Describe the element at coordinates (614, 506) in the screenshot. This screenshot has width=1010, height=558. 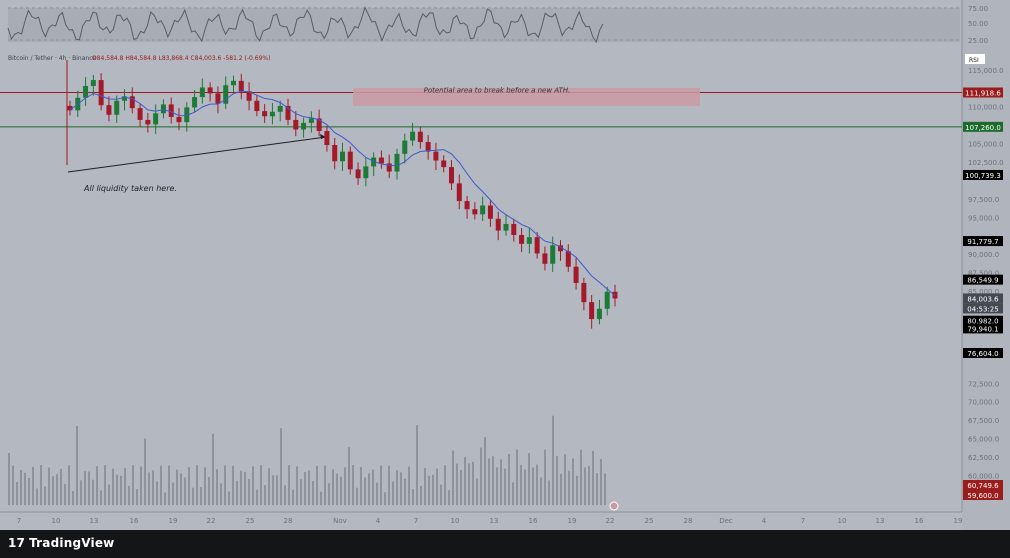
I see `event-marker` at that location.